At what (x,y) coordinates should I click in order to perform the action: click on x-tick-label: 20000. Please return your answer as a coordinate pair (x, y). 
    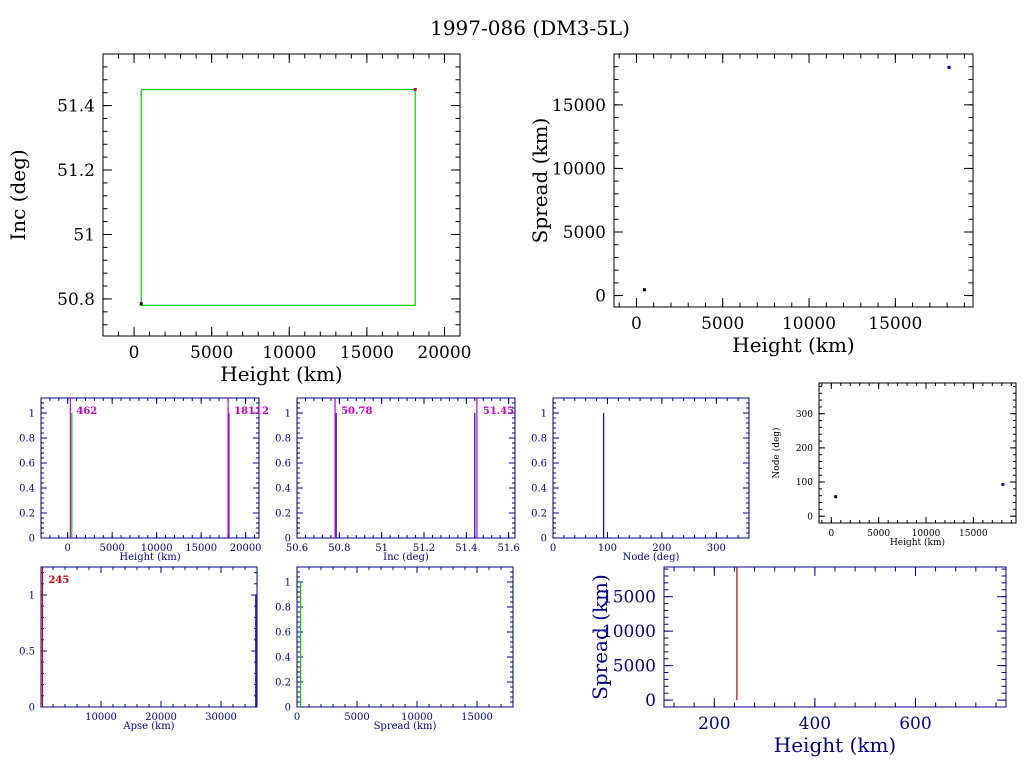
    Looking at the image, I should click on (161, 717).